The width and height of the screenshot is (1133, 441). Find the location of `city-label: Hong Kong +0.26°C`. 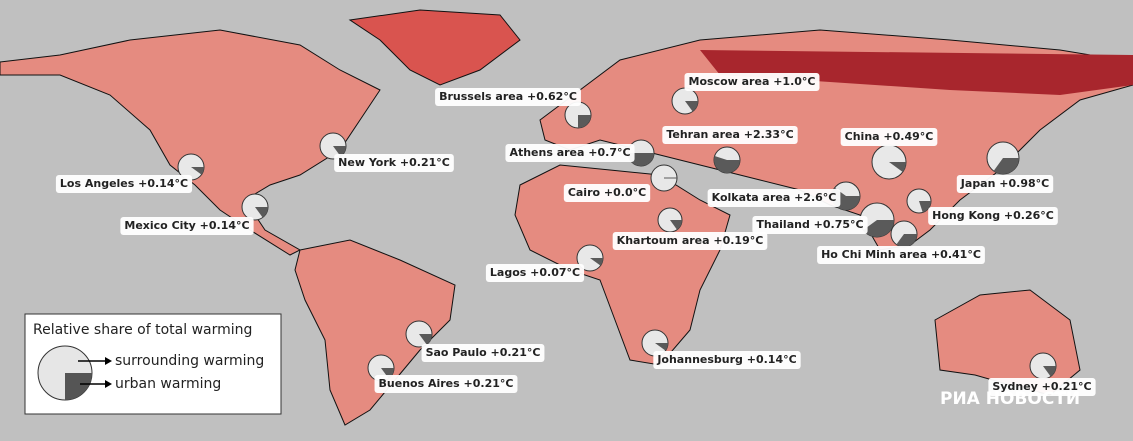

city-label: Hong Kong +0.26°C is located at coordinates (993, 215).